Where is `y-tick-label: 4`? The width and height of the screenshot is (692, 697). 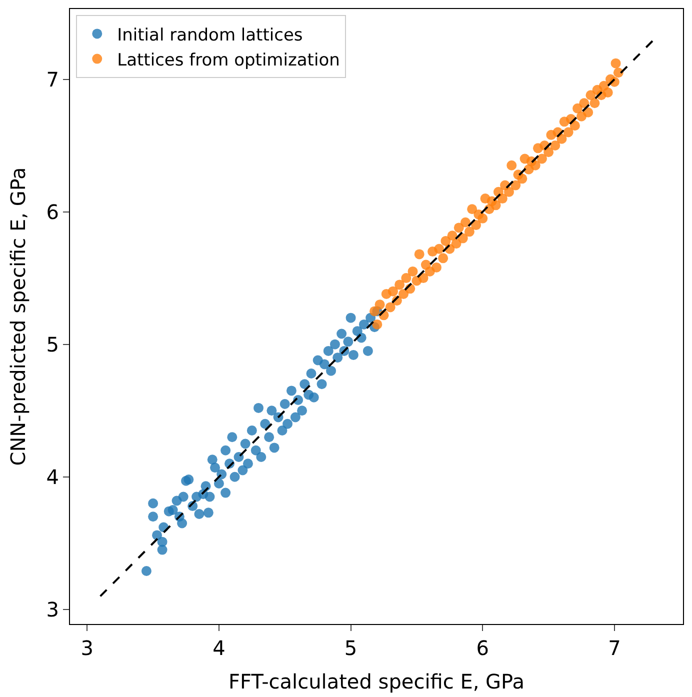 y-tick-label: 4 is located at coordinates (52, 476).